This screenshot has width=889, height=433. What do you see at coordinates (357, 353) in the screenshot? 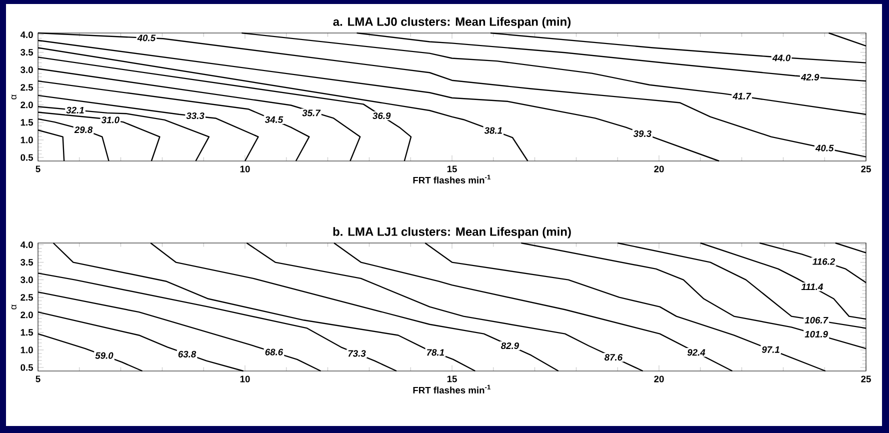
I see `annotation: 73.3` at bounding box center [357, 353].